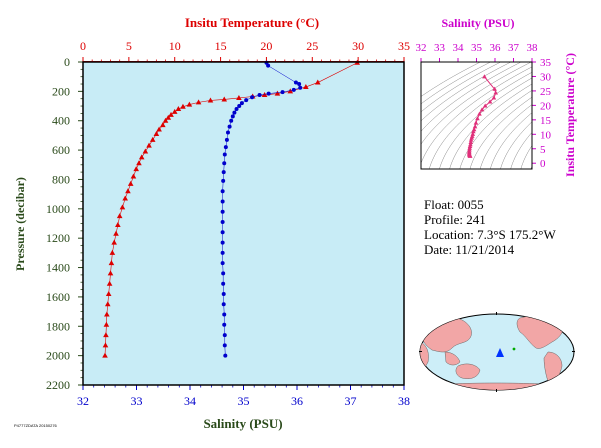  Describe the element at coordinates (266, 46) in the screenshot. I see `top-axis-tick-label: 20` at that location.